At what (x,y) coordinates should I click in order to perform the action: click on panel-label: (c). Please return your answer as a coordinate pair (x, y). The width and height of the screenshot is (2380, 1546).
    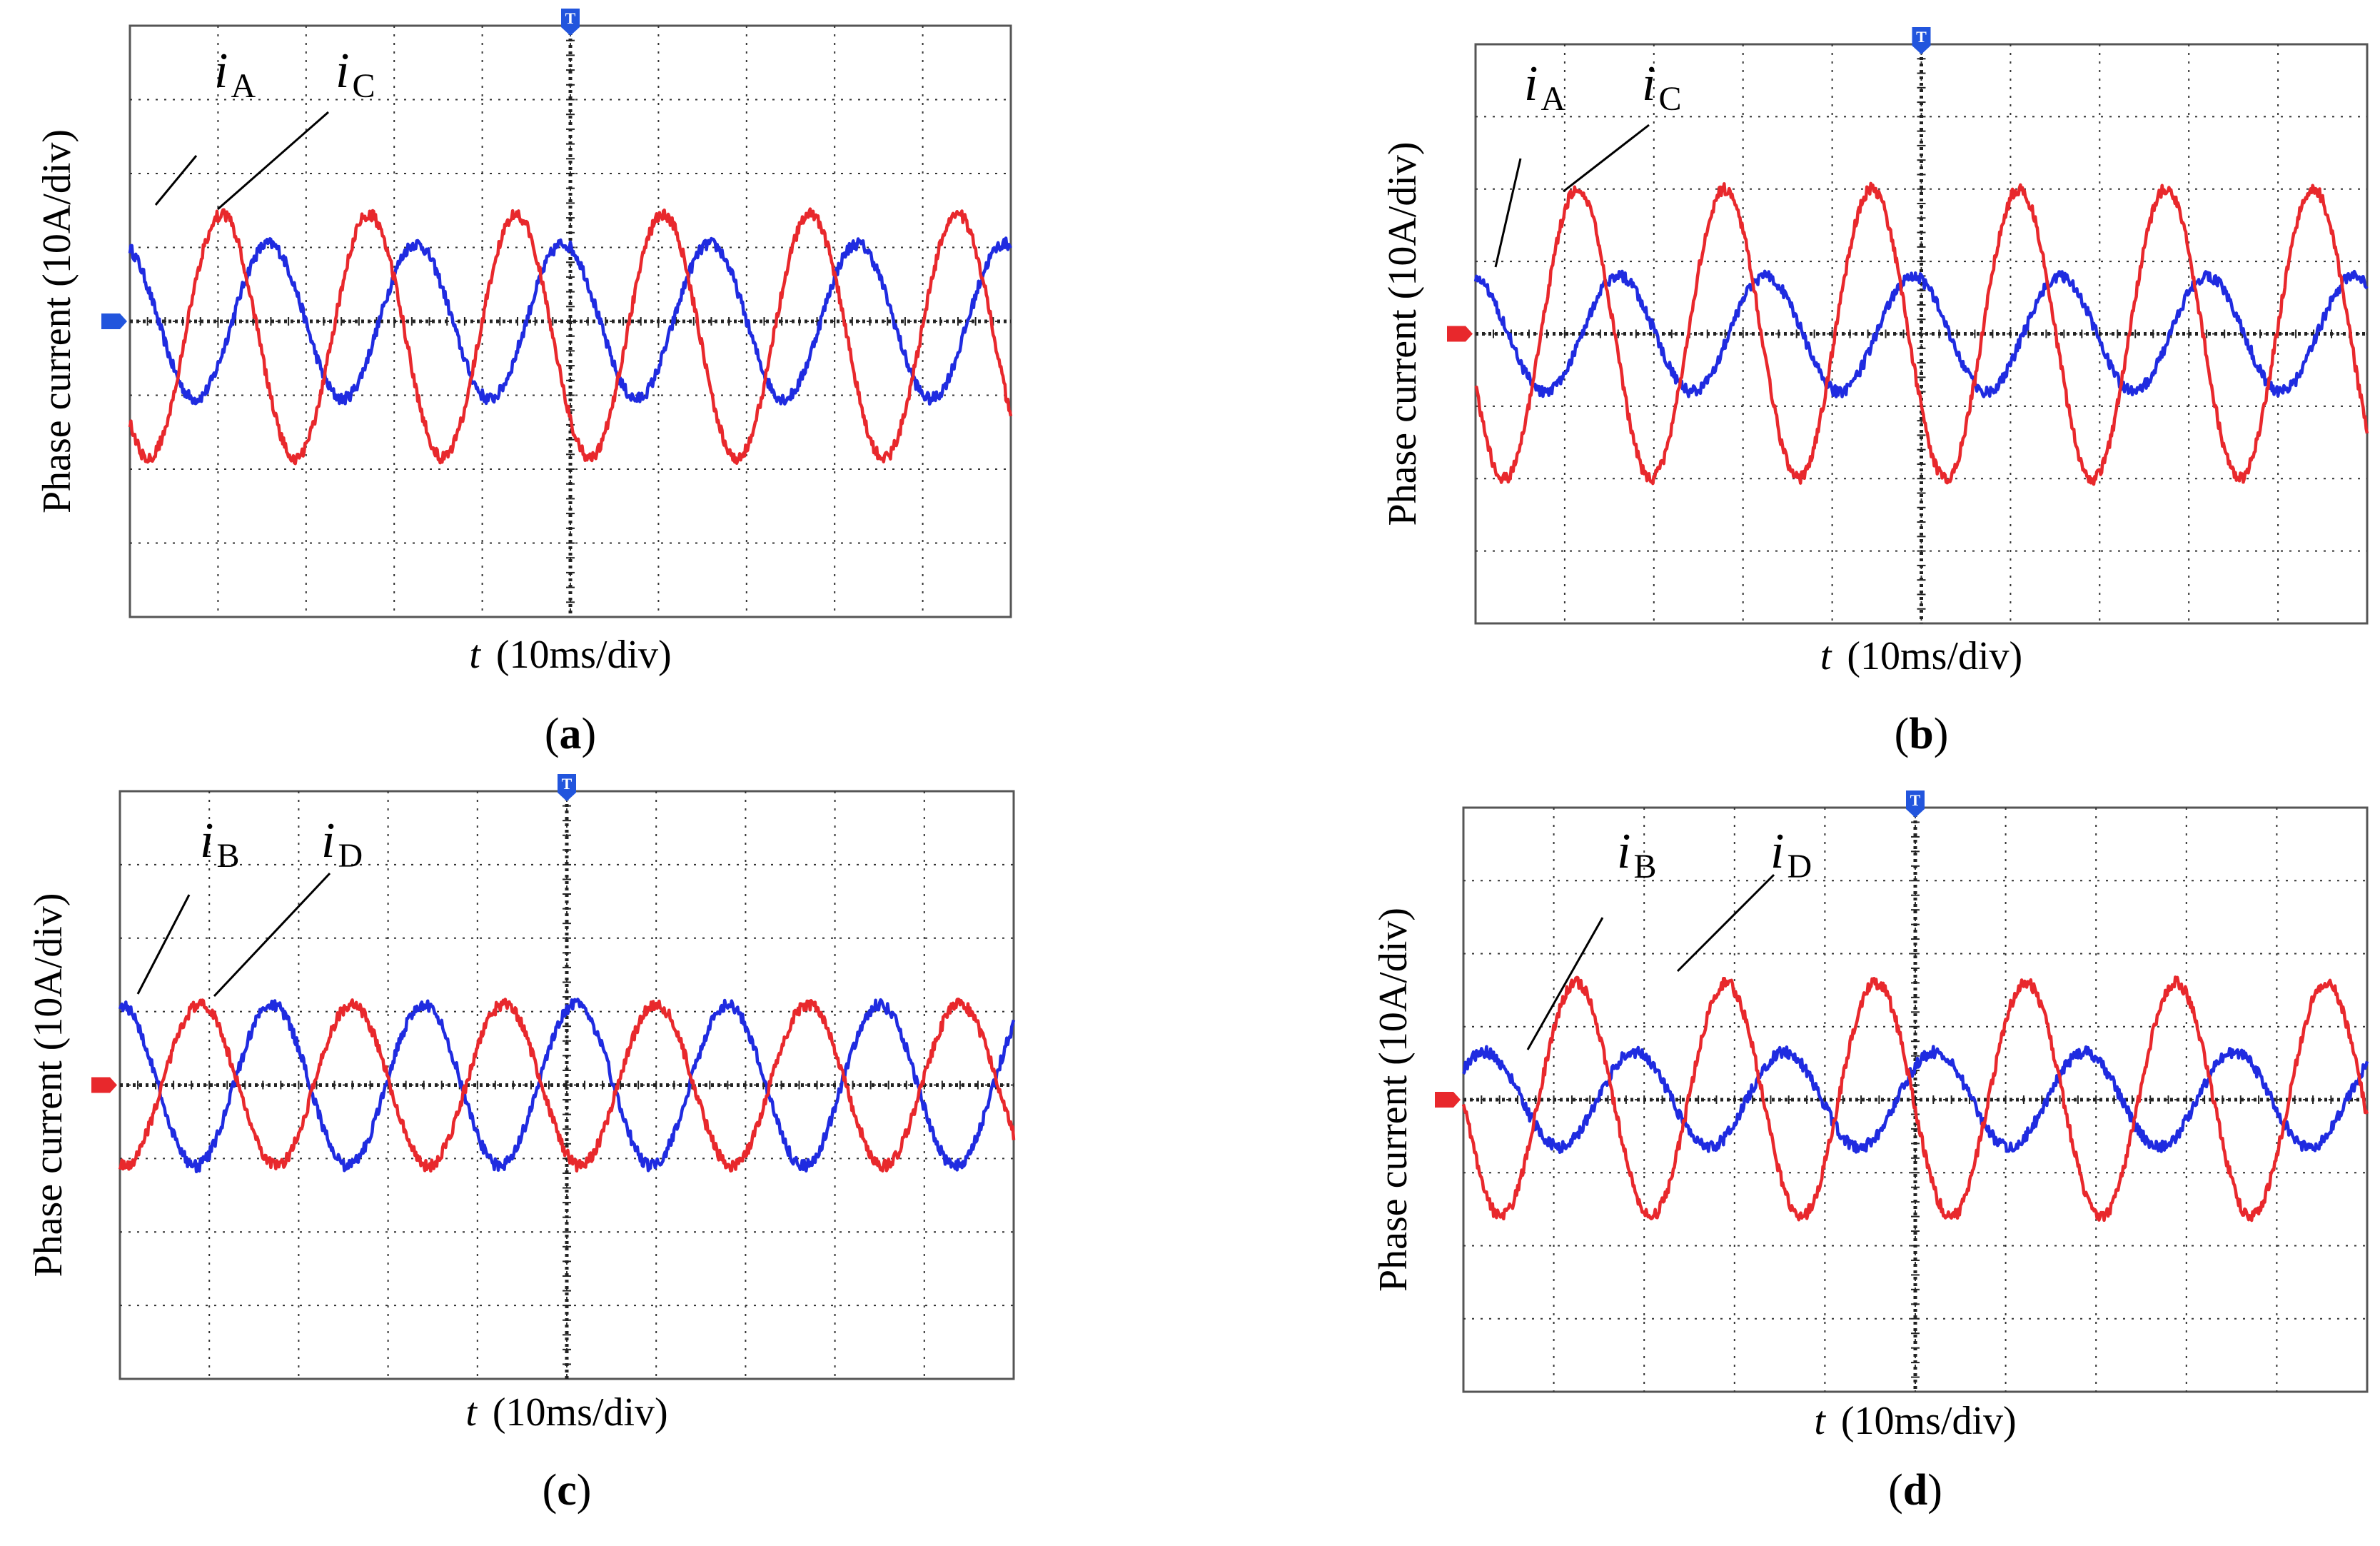
    Looking at the image, I should click on (567, 1490).